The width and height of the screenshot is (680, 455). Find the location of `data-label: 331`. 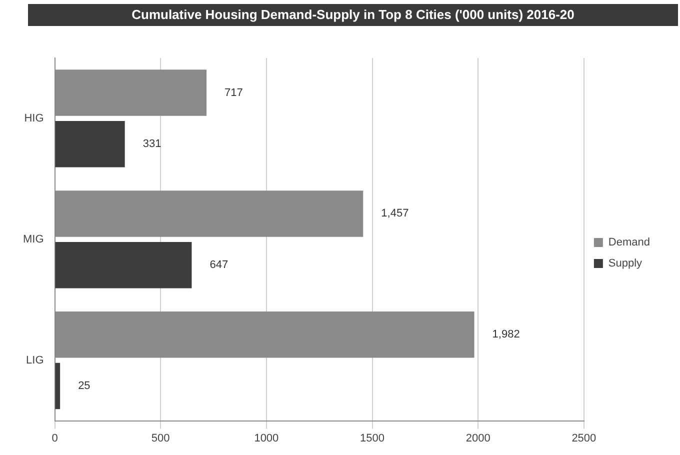

data-label: 331 is located at coordinates (152, 144).